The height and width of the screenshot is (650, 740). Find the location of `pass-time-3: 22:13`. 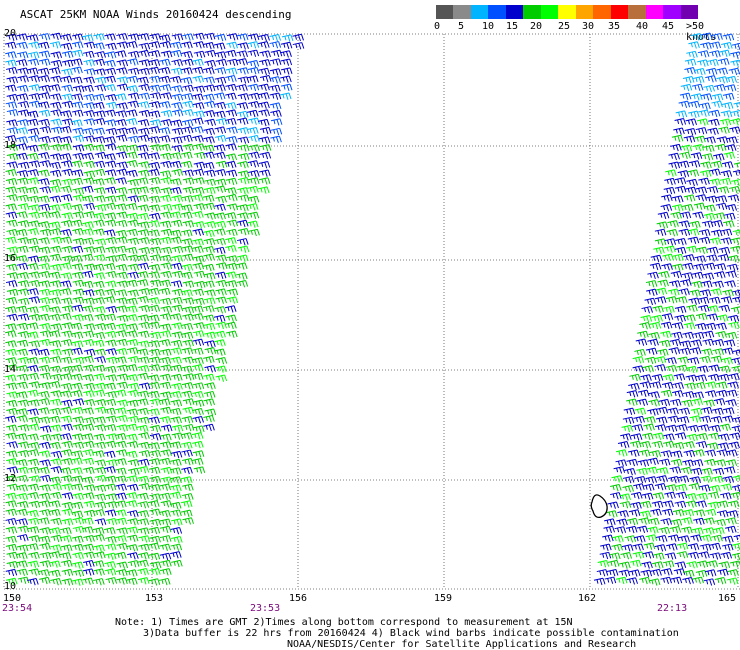

pass-time-3: 22:13 is located at coordinates (672, 608).